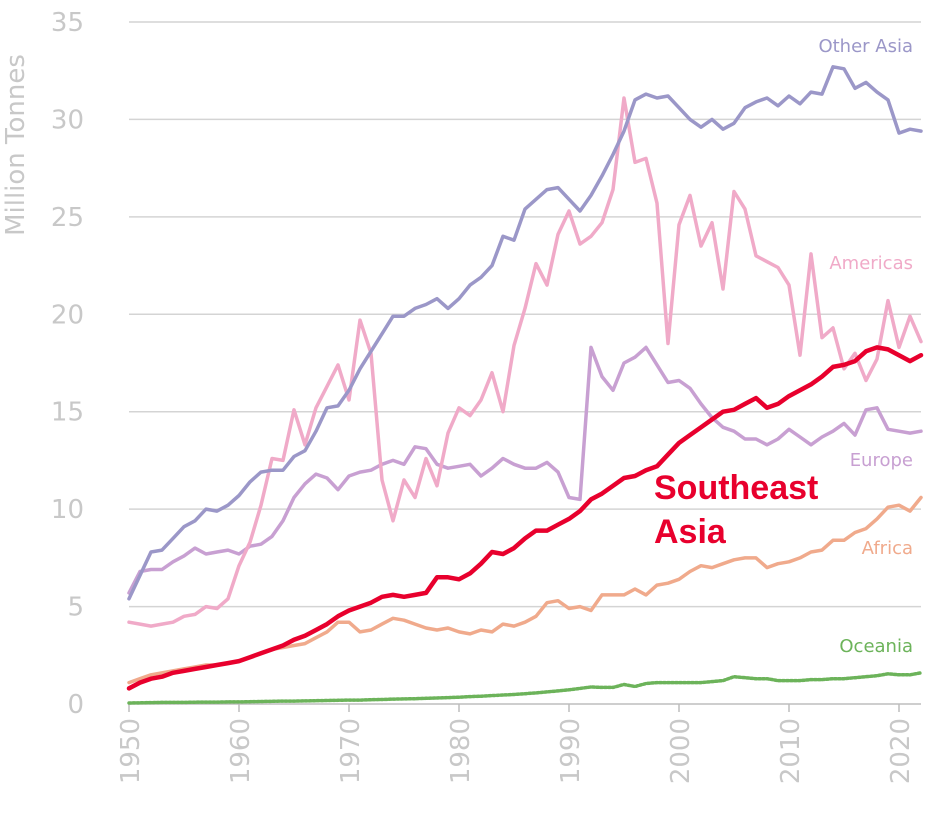  What do you see at coordinates (67, 218) in the screenshot?
I see `y-tick-label: 25` at bounding box center [67, 218].